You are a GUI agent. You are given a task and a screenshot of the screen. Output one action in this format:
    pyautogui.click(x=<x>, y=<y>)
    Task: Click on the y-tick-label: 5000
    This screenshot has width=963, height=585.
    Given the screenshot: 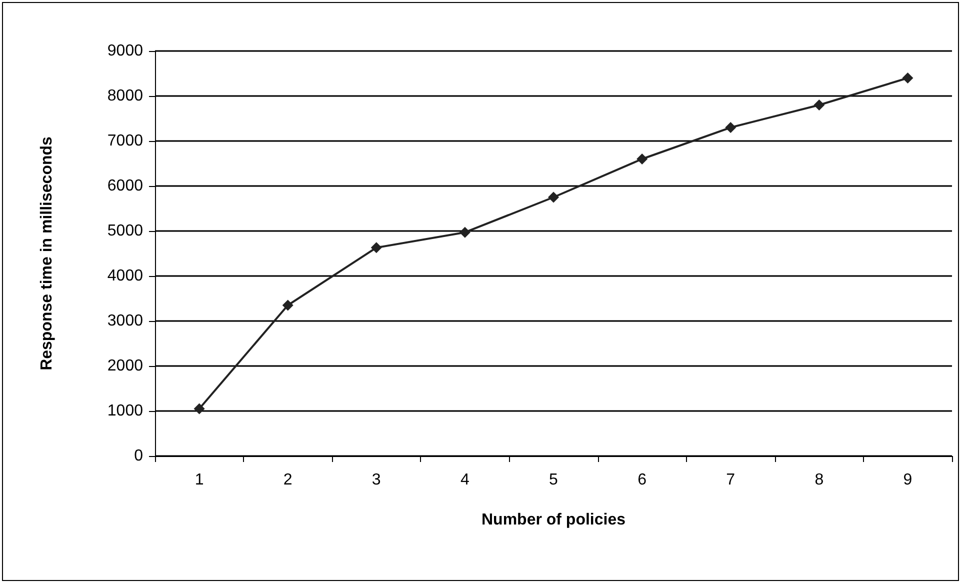 What is the action you would take?
    pyautogui.click(x=125, y=231)
    